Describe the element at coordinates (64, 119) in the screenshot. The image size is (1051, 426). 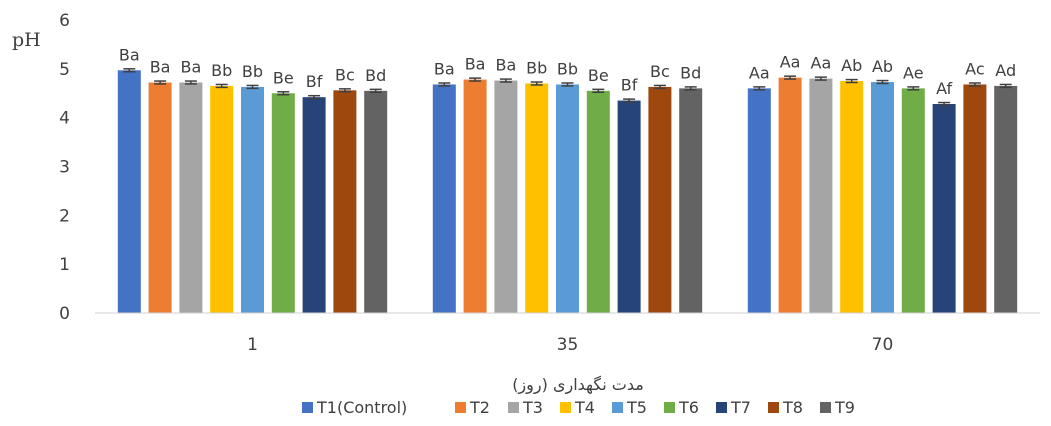
I see `y-tick-label: 4` at that location.